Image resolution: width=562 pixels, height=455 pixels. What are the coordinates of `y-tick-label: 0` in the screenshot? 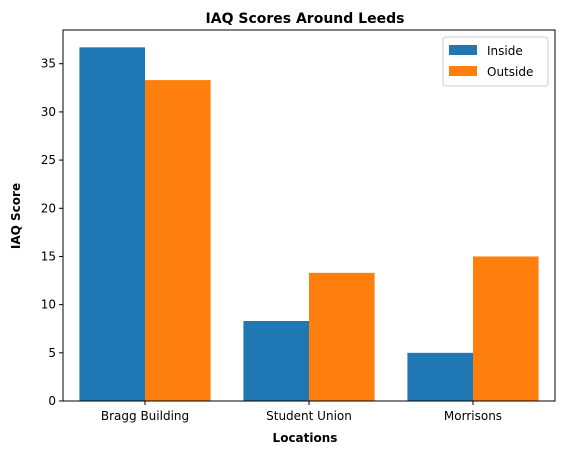 It's located at (52, 401).